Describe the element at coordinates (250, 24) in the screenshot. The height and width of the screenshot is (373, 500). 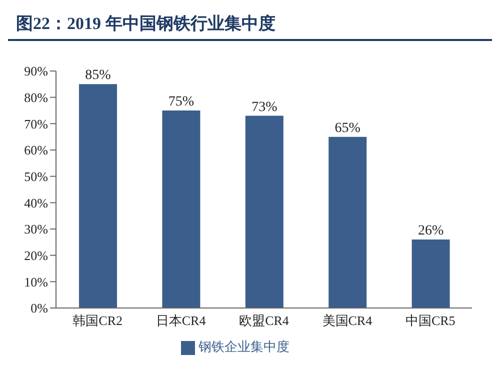
I see `chart-title: 图22：2019 年中国钢铁行业集中度` at that location.